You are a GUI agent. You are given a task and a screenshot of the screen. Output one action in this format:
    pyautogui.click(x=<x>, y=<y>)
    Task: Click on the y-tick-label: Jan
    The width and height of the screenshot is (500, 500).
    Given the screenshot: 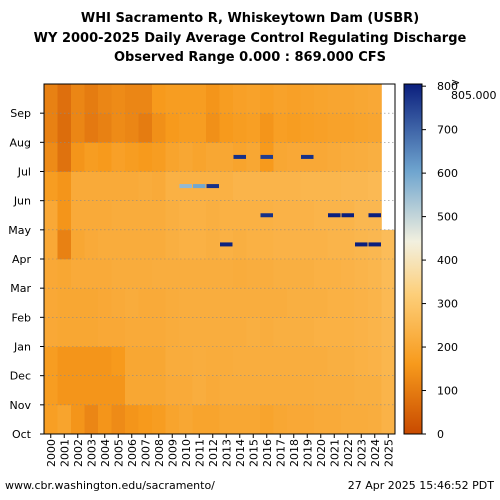 What is the action you would take?
    pyautogui.click(x=22, y=347)
    